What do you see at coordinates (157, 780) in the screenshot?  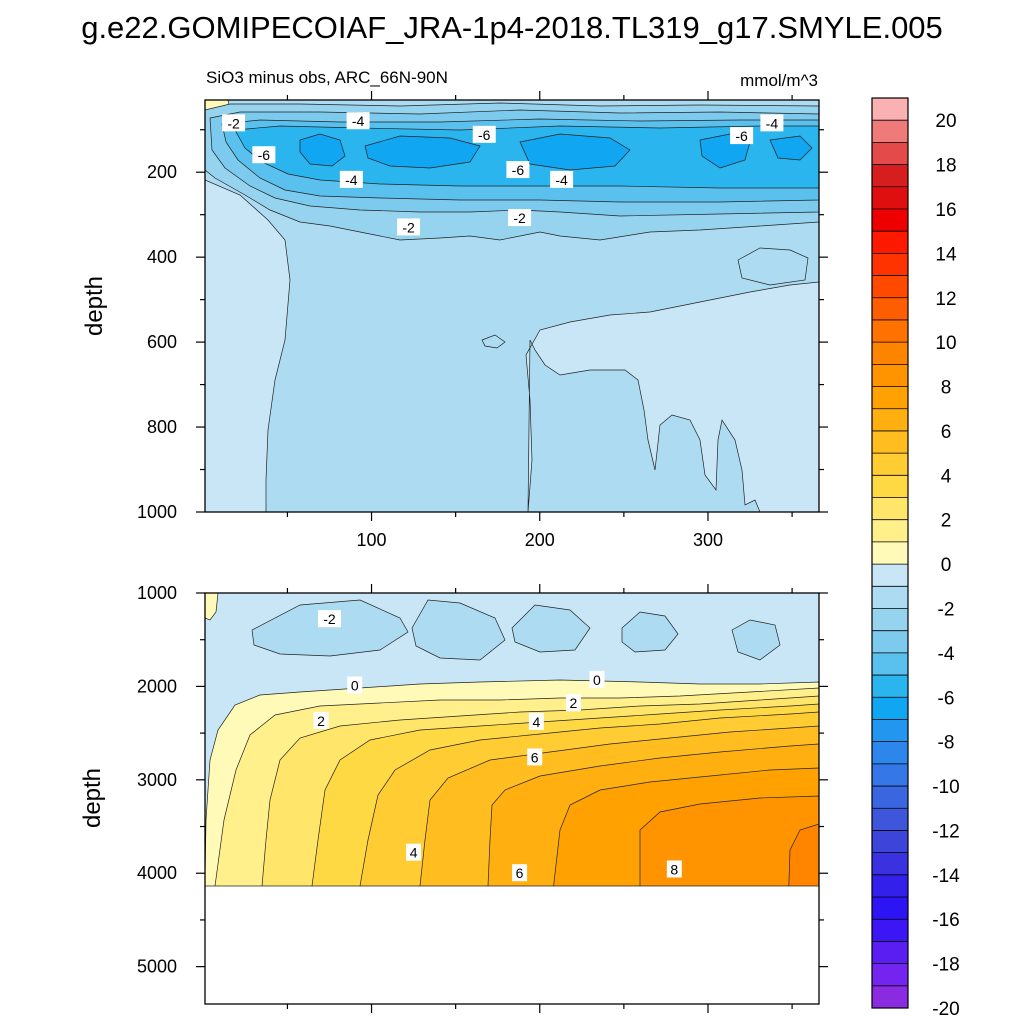 I see `lower-y-tick-label: 3000` at bounding box center [157, 780].